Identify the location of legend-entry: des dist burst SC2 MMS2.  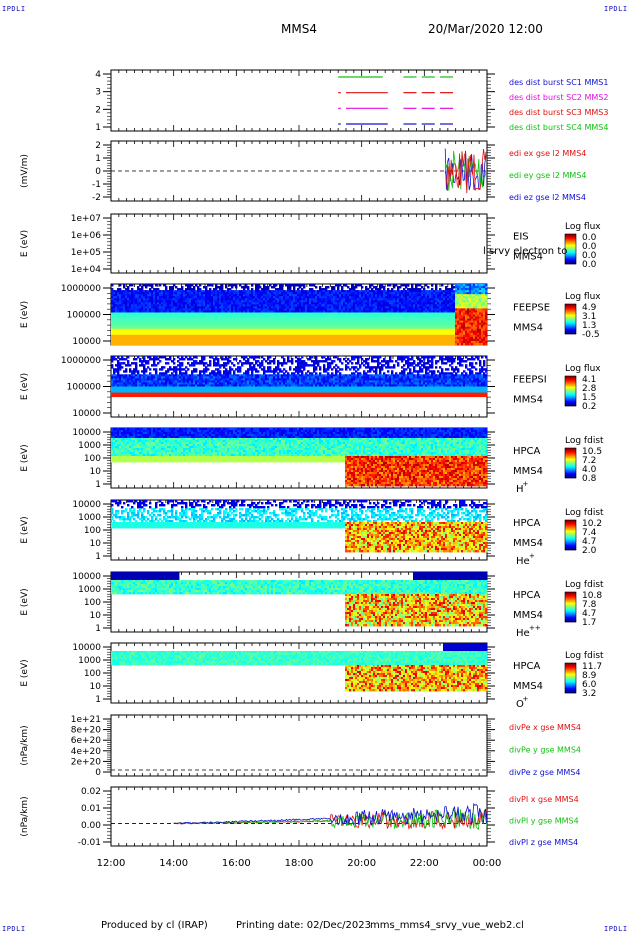
(558, 97).